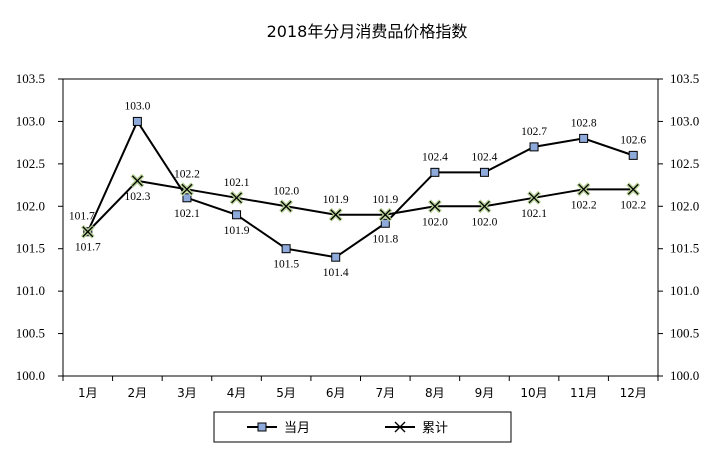  What do you see at coordinates (297, 428) in the screenshot?
I see `legend-label-monthly: 当月` at bounding box center [297, 428].